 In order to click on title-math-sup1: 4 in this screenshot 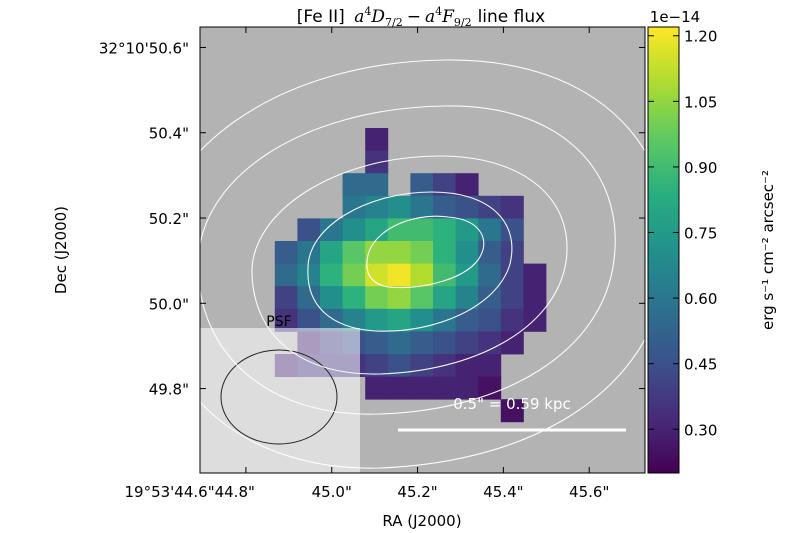, I will do `click(367, 11)`.